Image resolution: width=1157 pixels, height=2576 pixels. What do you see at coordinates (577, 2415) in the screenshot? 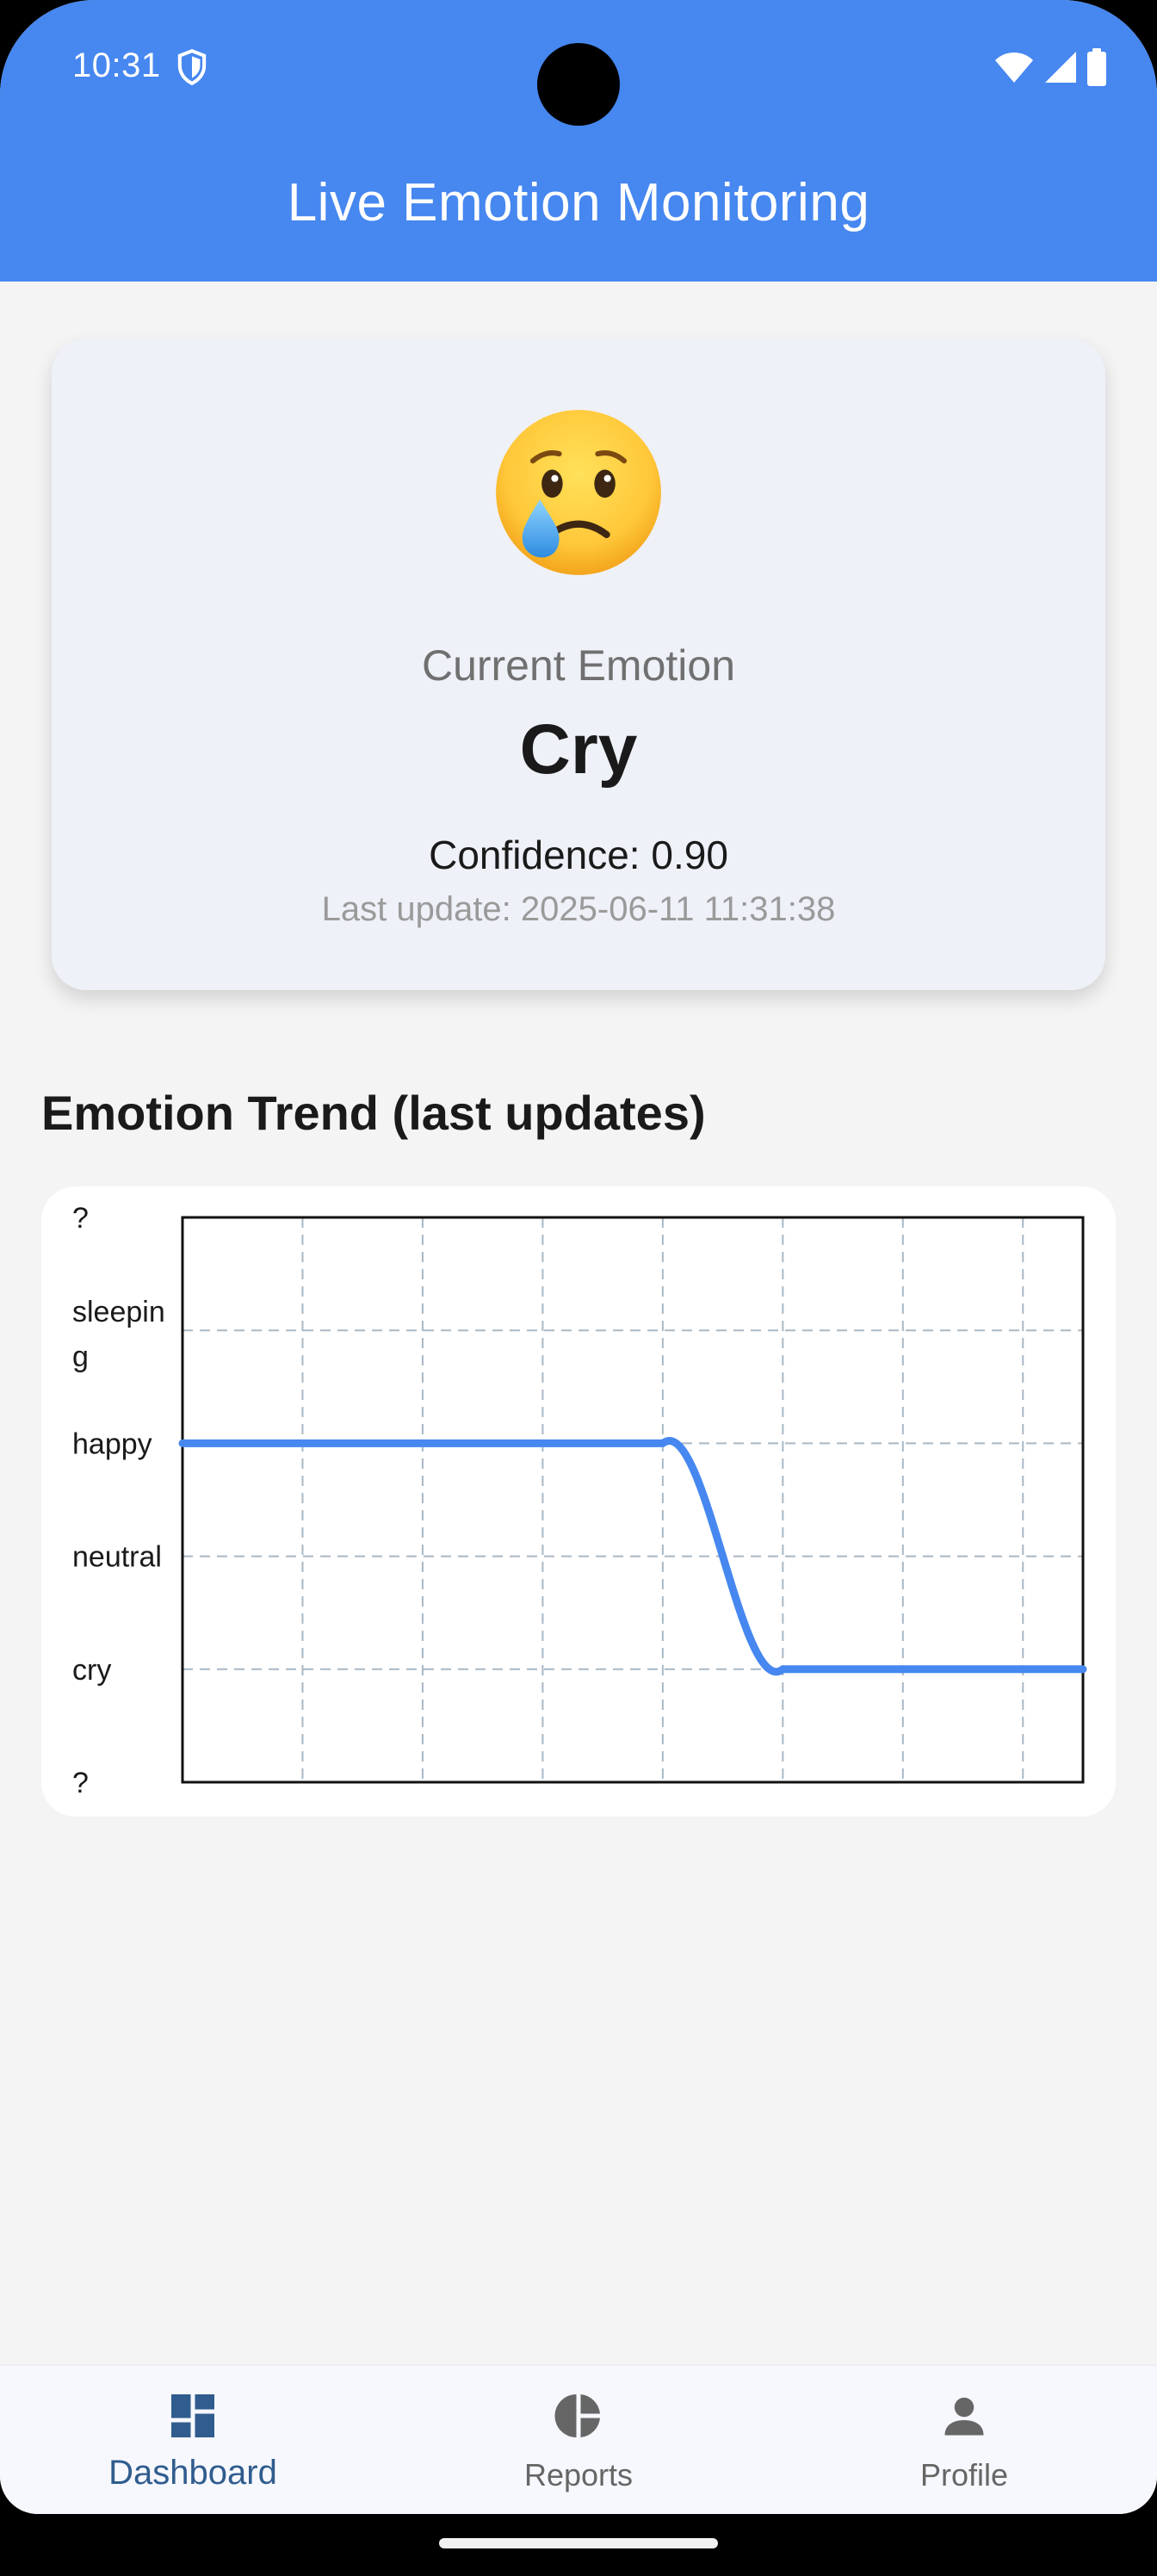
I see `pie-chart-icon` at bounding box center [577, 2415].